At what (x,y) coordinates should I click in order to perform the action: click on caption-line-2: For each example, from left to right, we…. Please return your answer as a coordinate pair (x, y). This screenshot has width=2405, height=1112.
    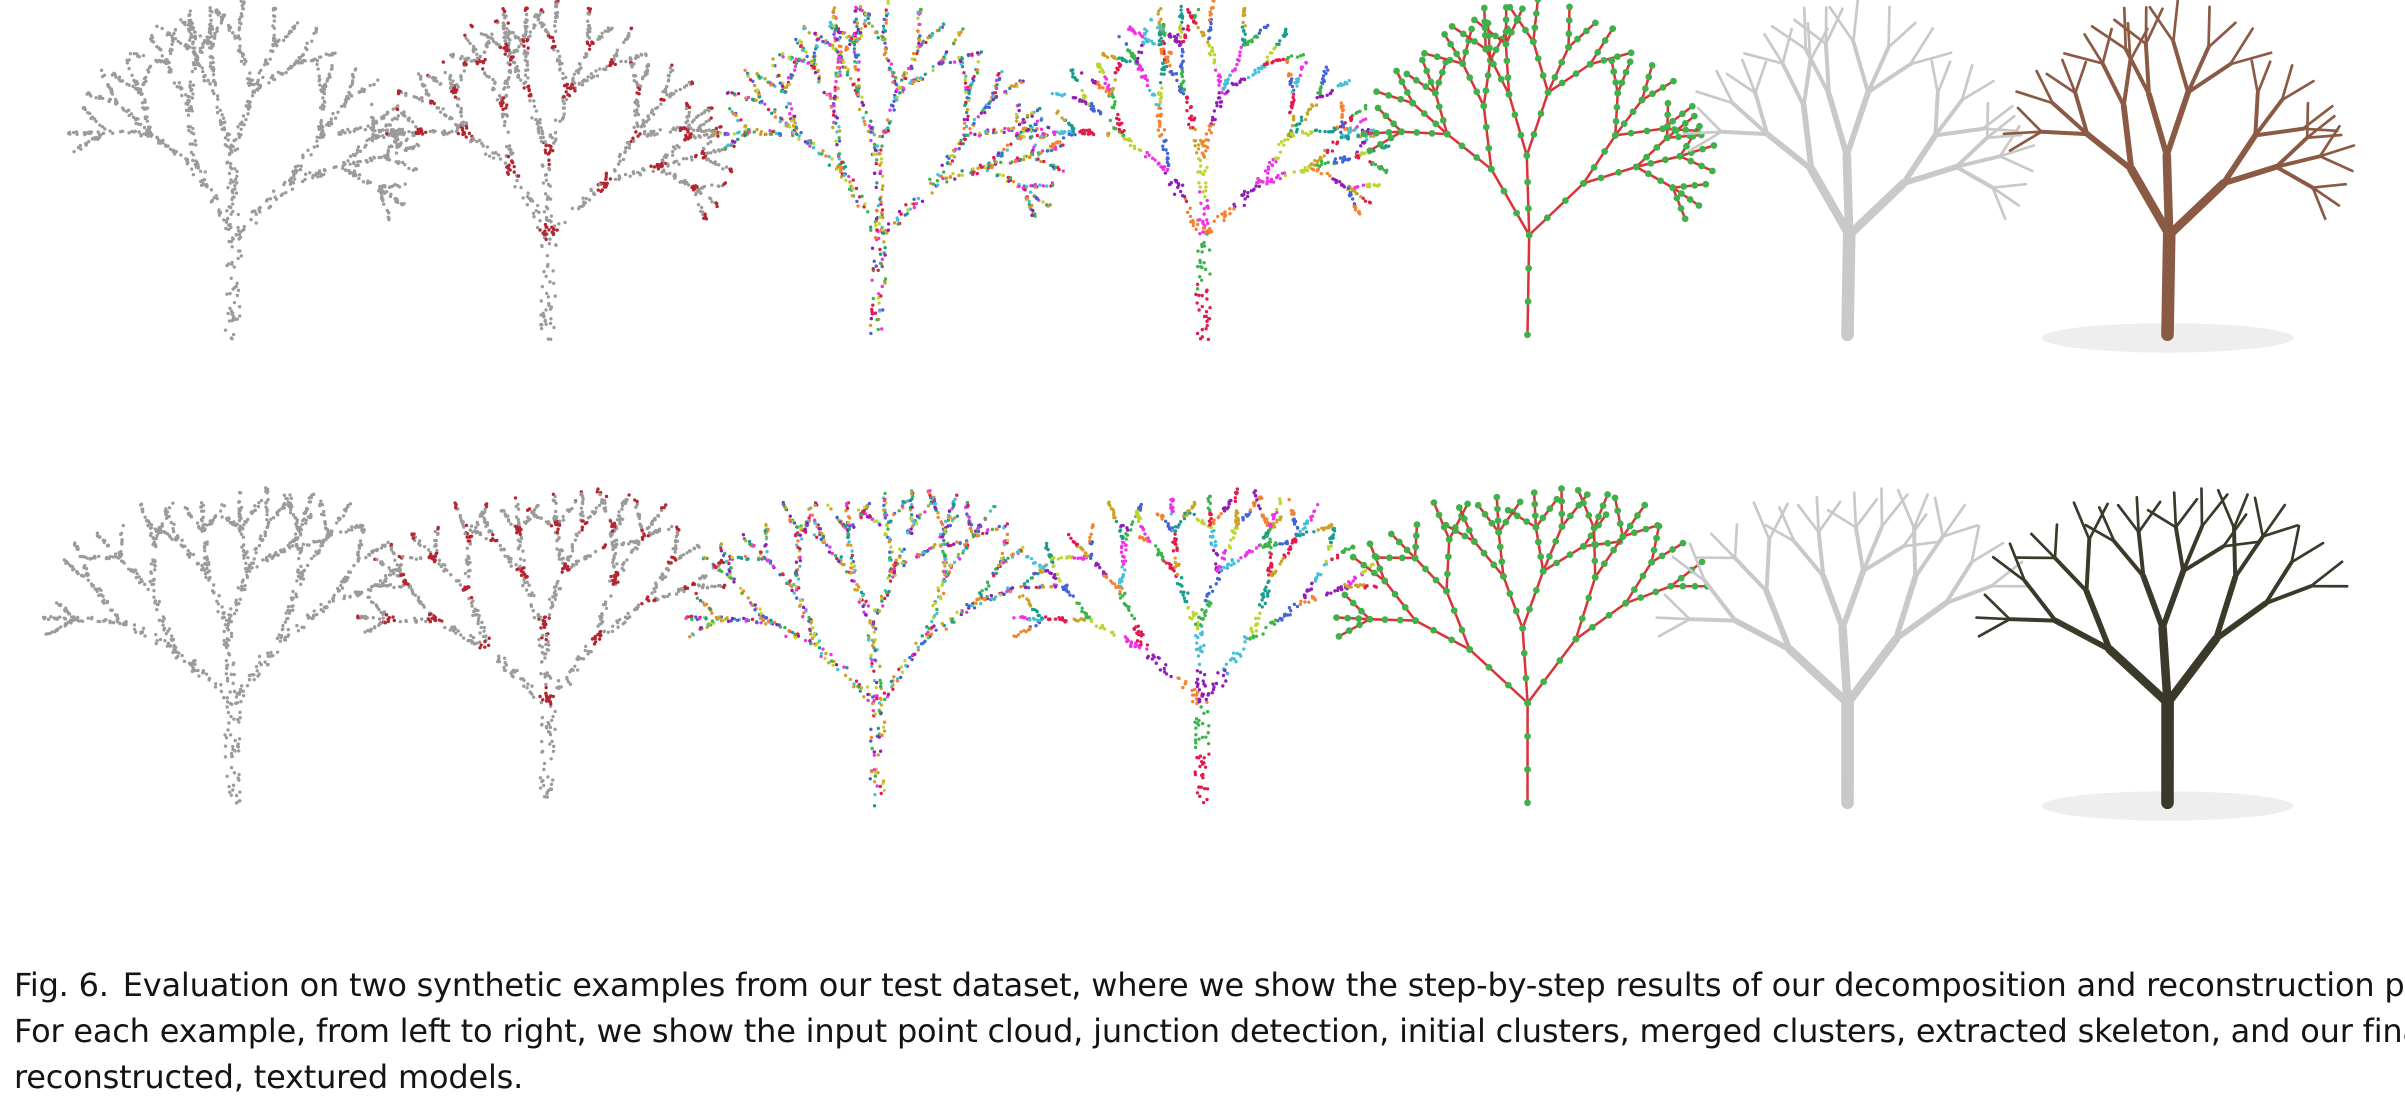
    Looking at the image, I should click on (1209, 1031).